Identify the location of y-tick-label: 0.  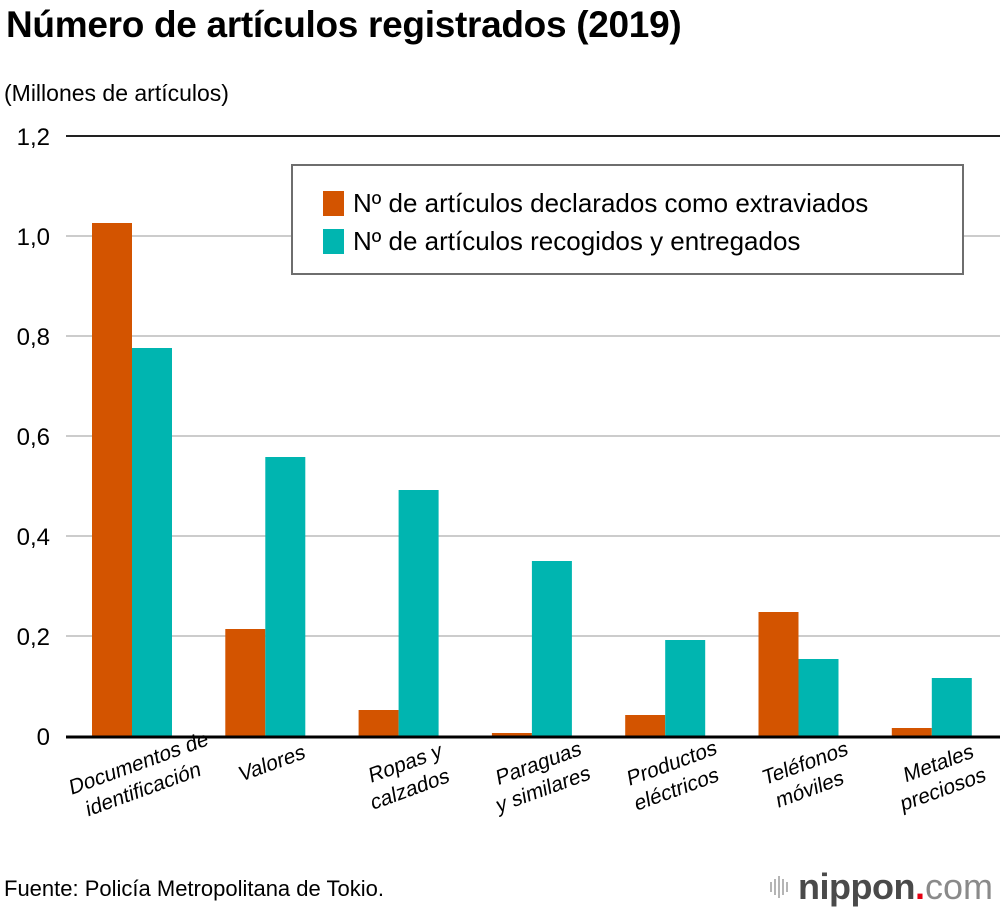
(43, 737).